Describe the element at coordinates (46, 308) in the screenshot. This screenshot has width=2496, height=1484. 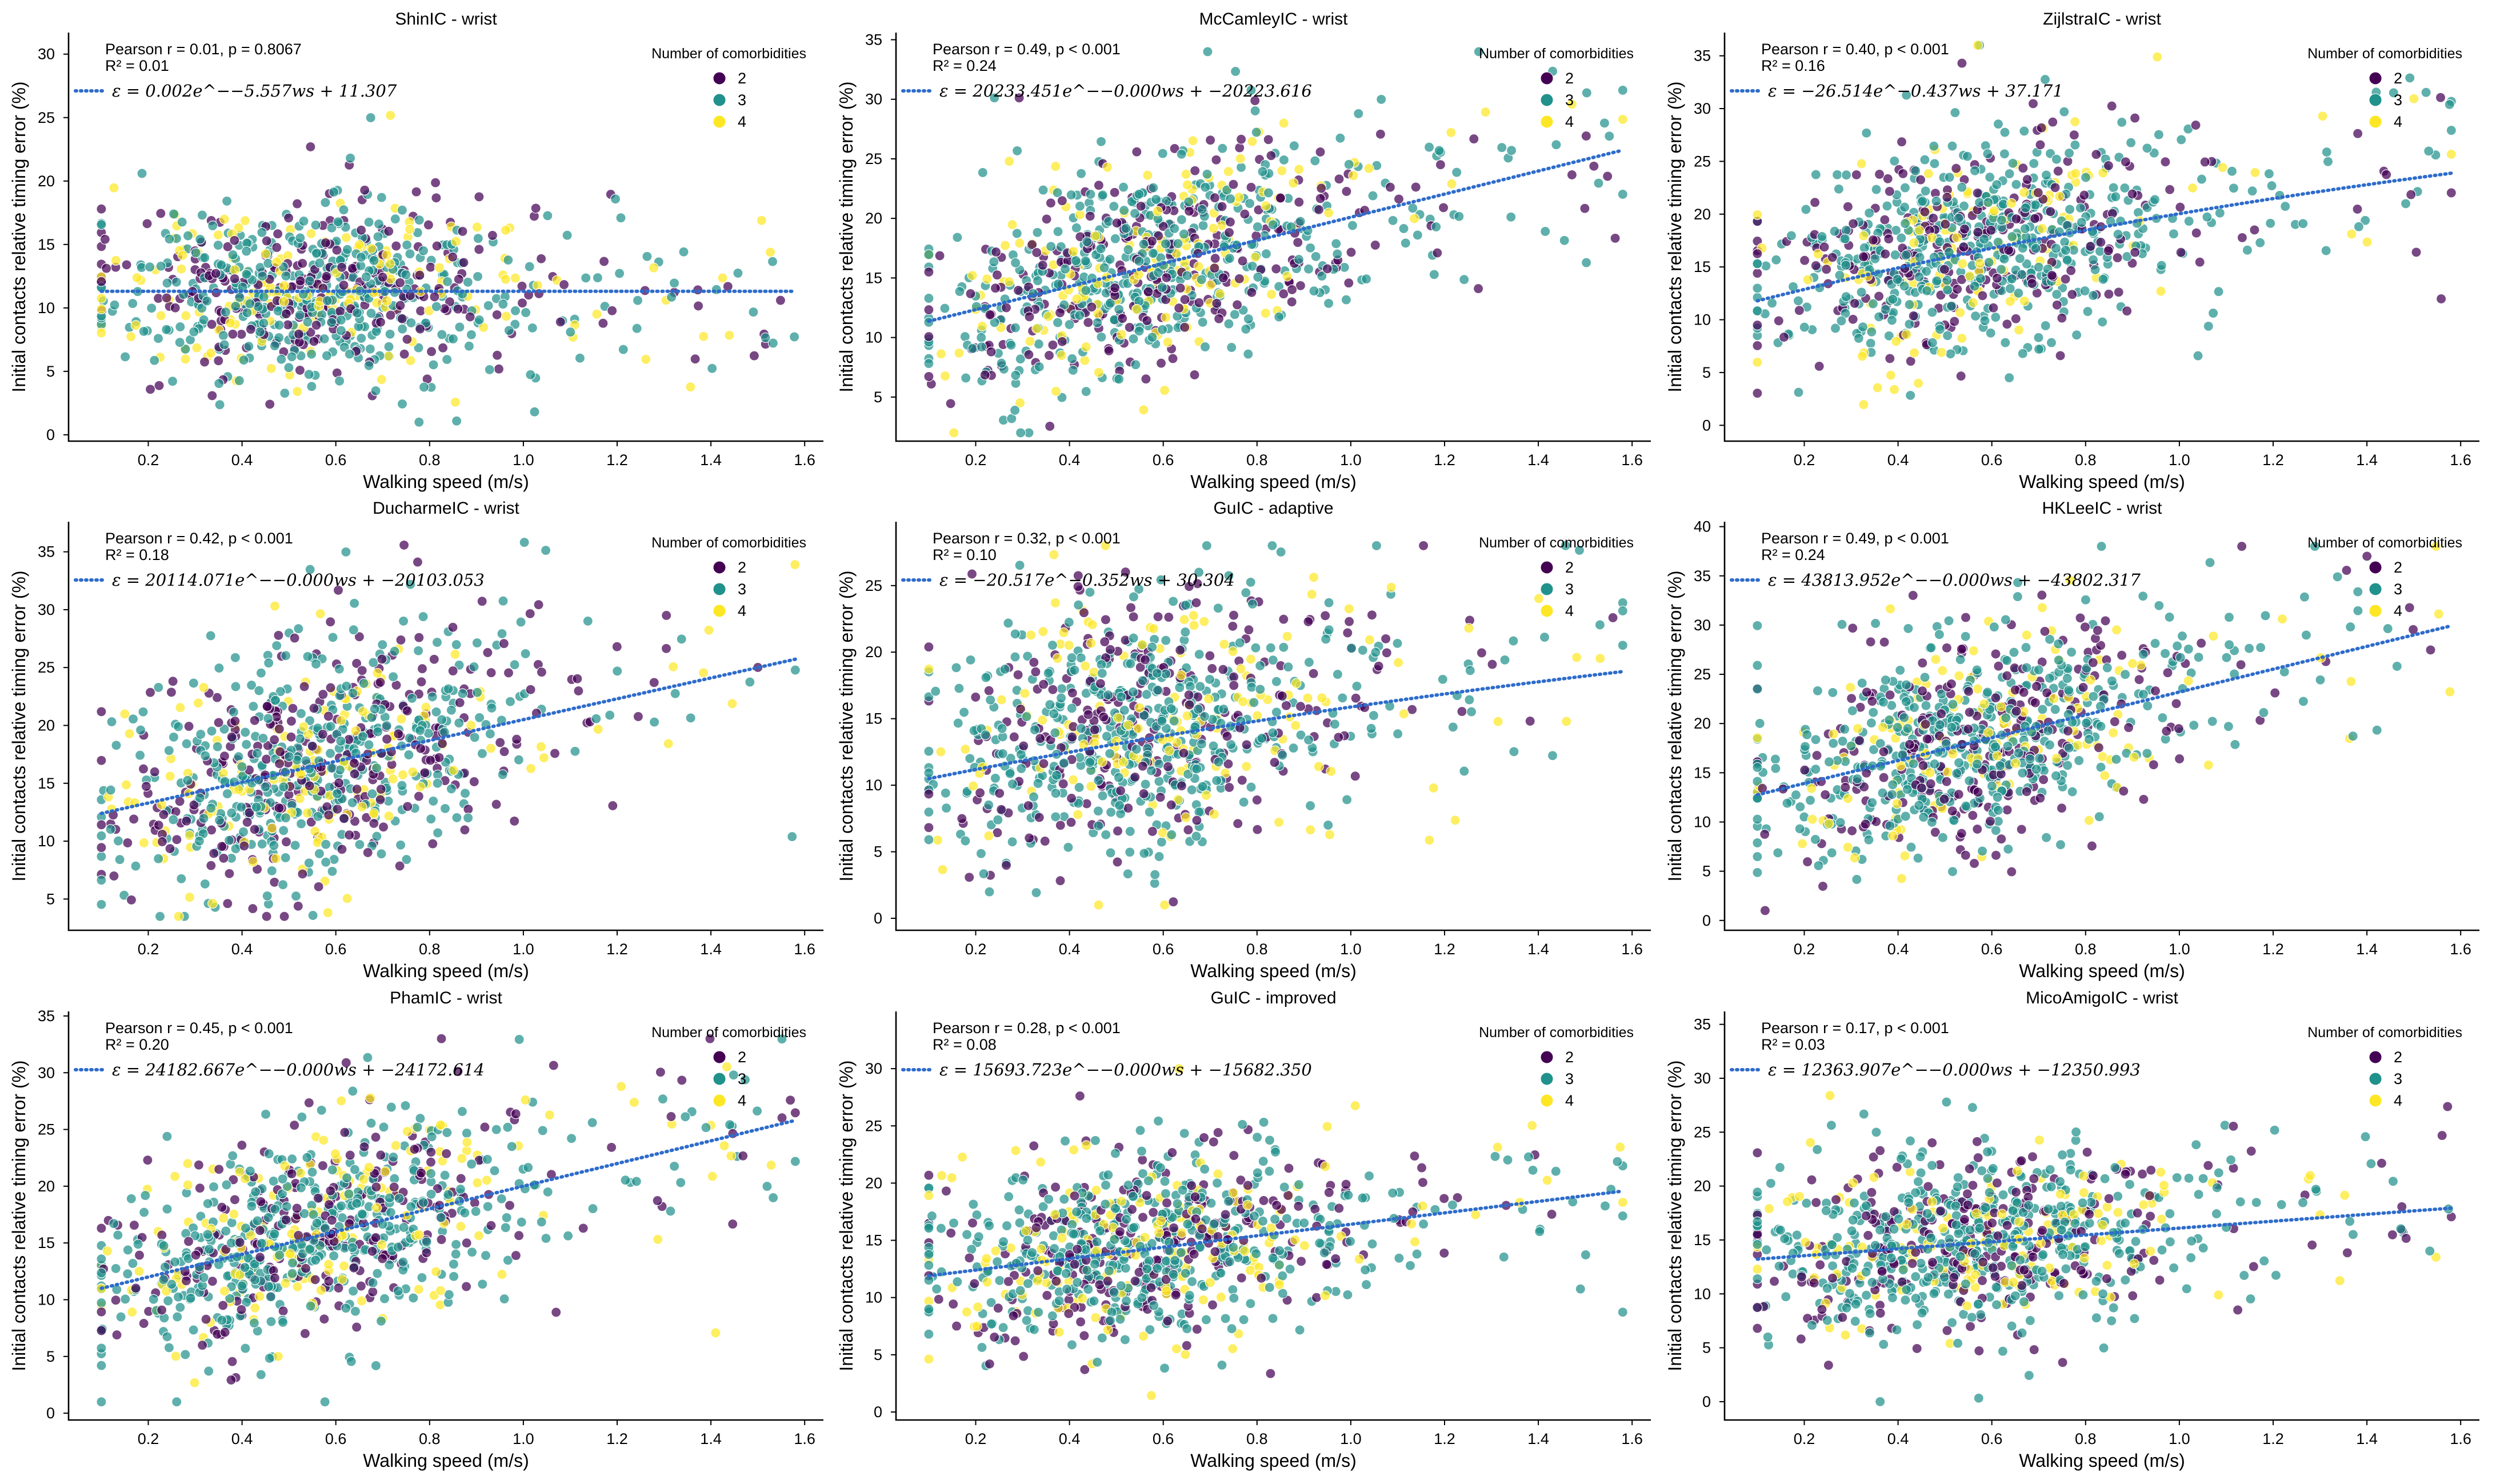
I see `y-tick-label: 10` at that location.